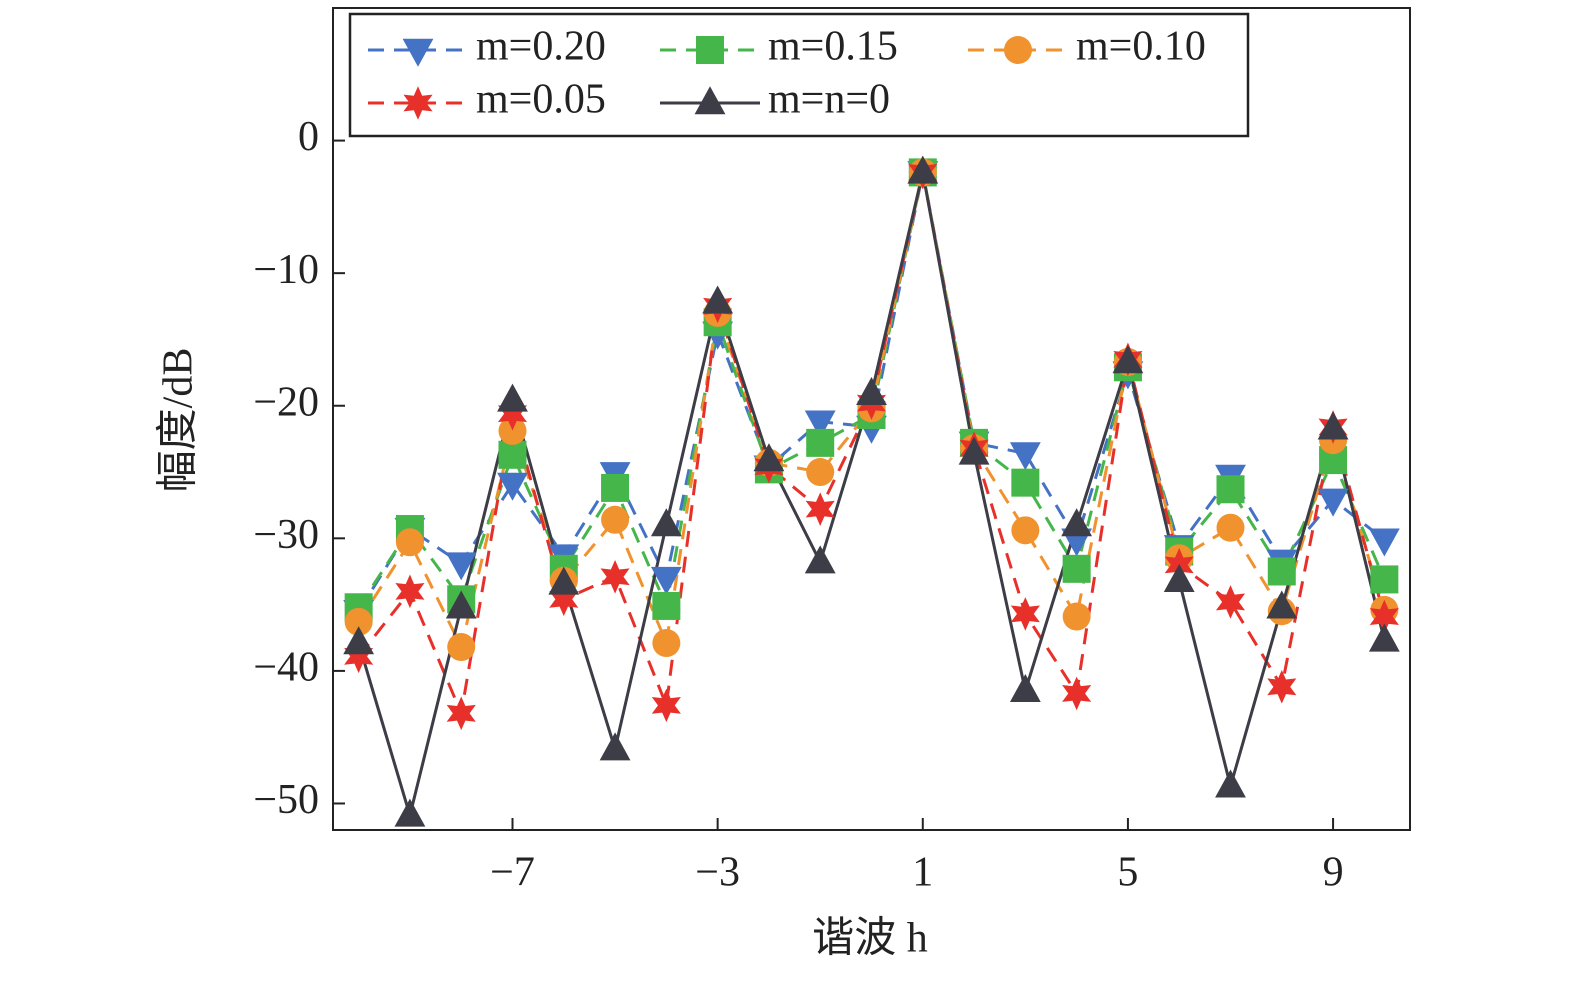 This screenshot has height=984, width=1575. What do you see at coordinates (179, 420) in the screenshot?
I see `y-axis-label: 幅度/dB` at bounding box center [179, 420].